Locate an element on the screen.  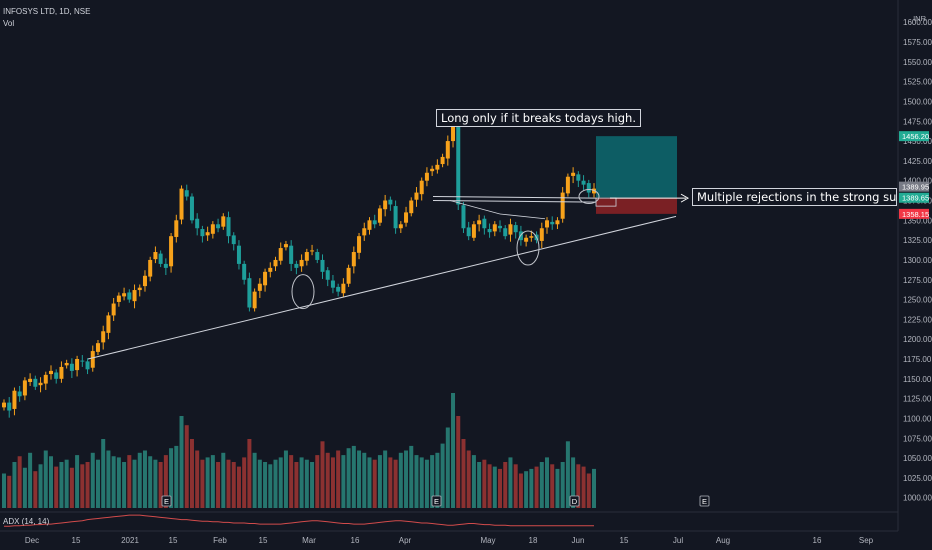
resistance-line-lower is located at coordinates (514, 201).